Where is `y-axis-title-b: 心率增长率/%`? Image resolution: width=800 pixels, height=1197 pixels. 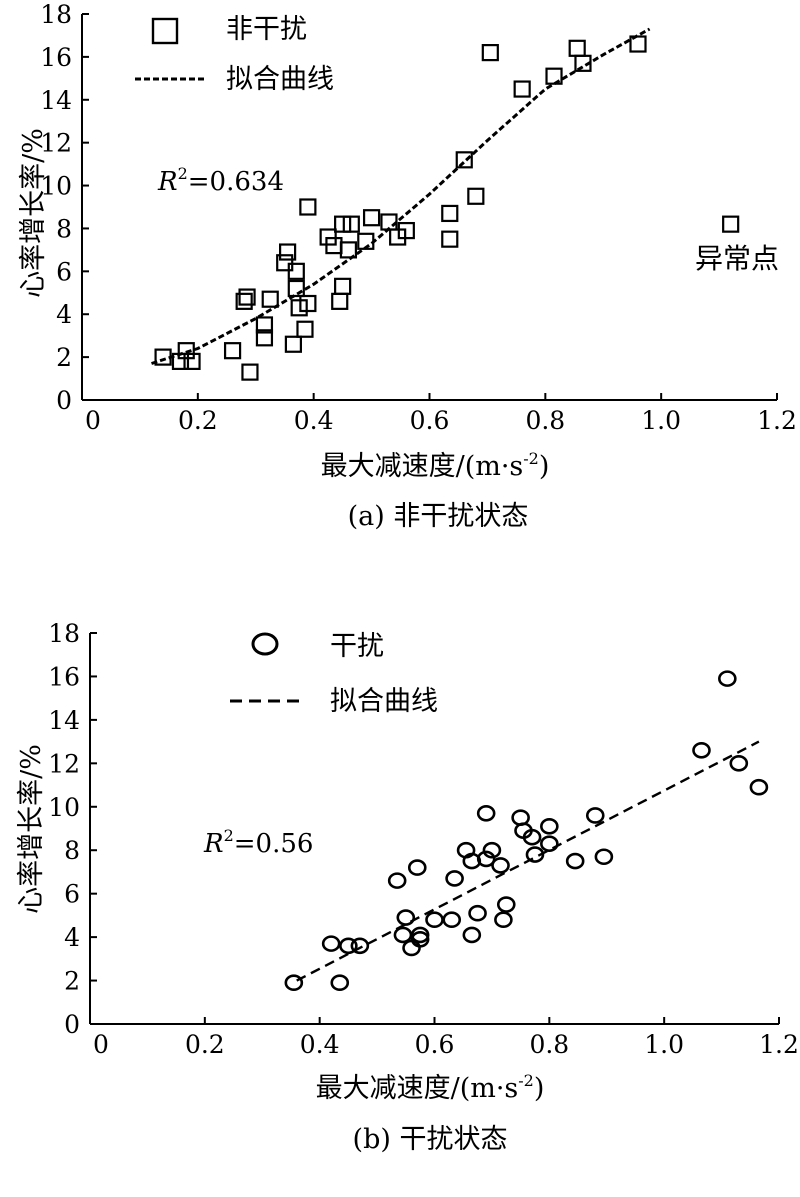 y-axis-title-b: 心率增长率/% is located at coordinates (31, 829).